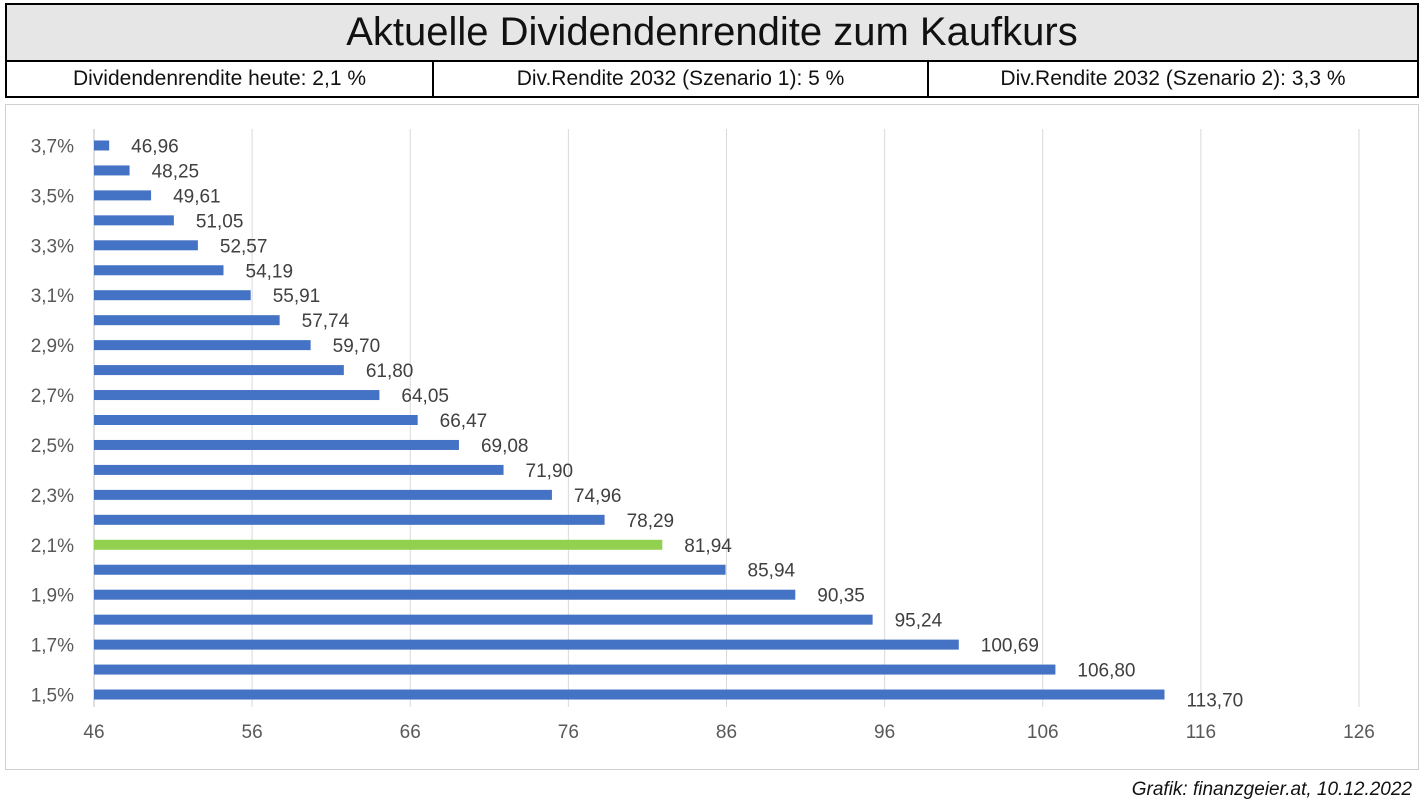 This screenshot has width=1428, height=809. What do you see at coordinates (52, 396) in the screenshot?
I see `y-tick-label: 2,7%` at bounding box center [52, 396].